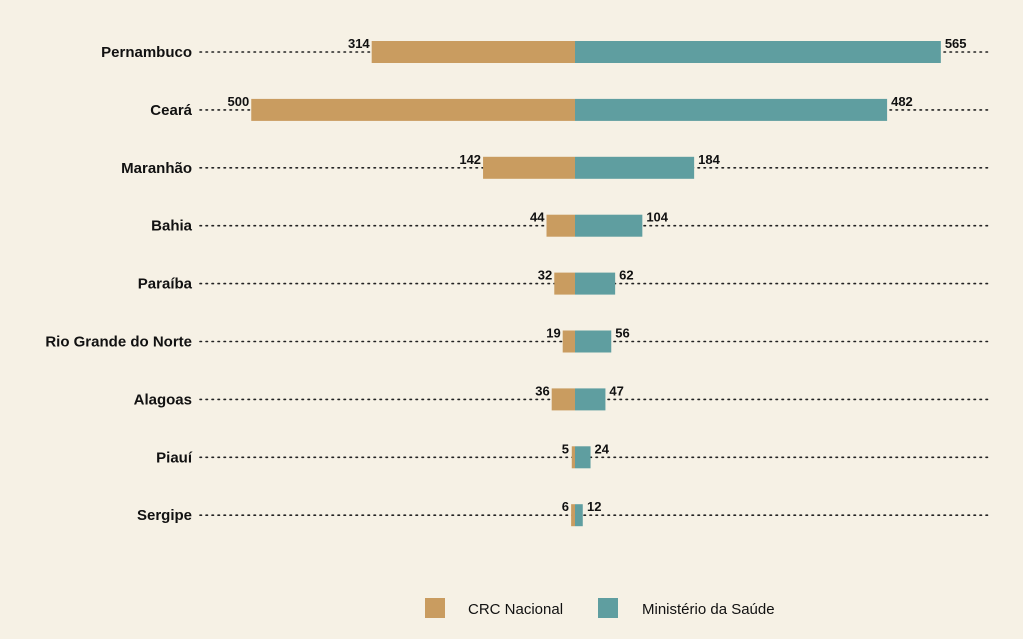  Describe the element at coordinates (118, 342) in the screenshot. I see `category-label: Rio Grande do Norte` at that location.